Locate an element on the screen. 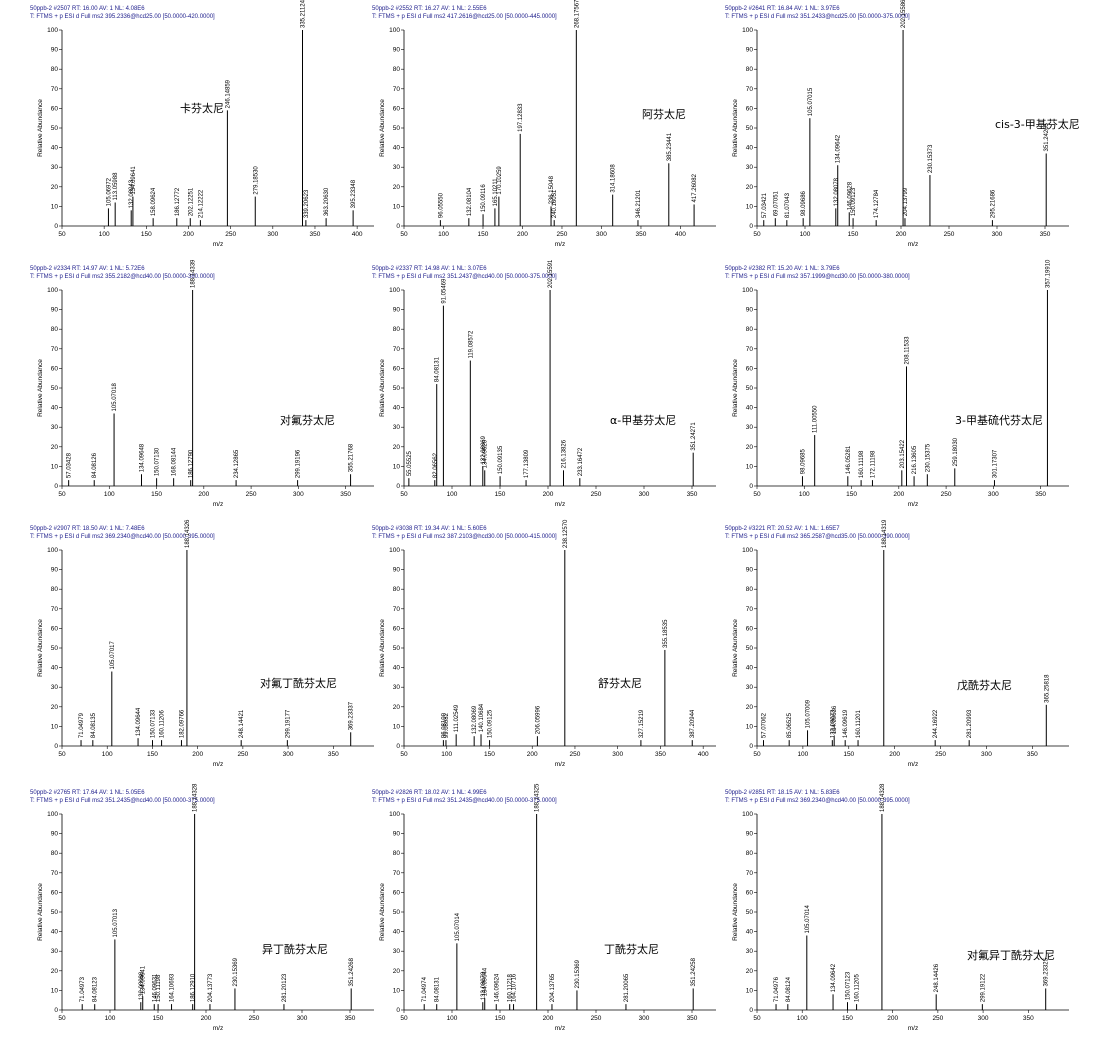  peak-label: 314.18608 is located at coordinates (614, 178).